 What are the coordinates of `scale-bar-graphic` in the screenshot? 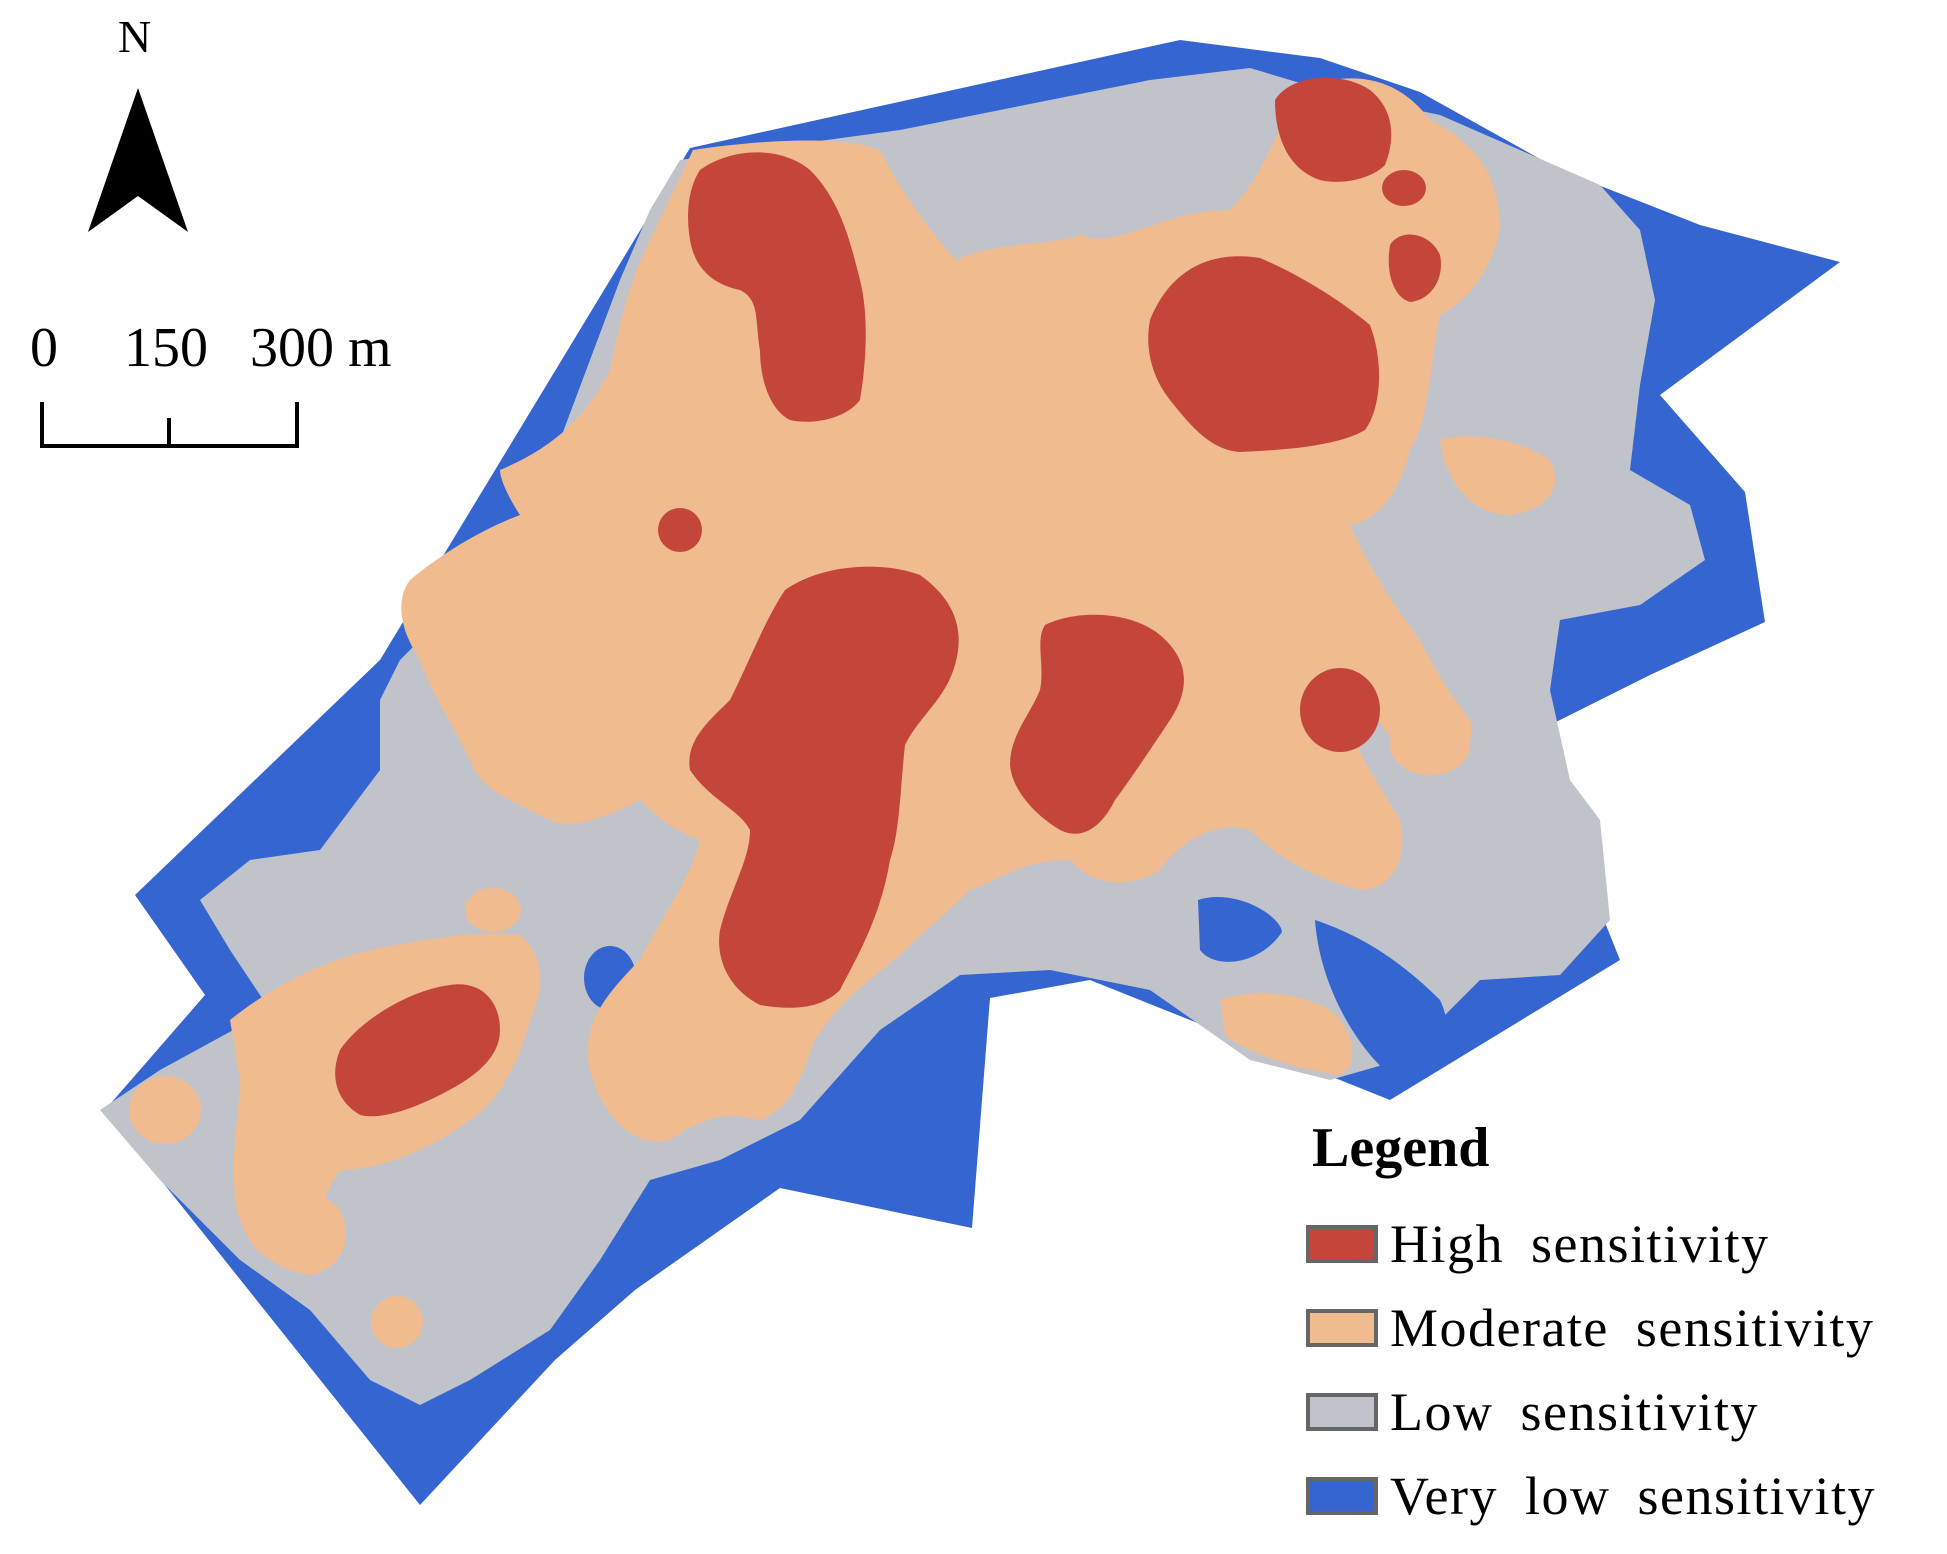 It's located at (169, 425).